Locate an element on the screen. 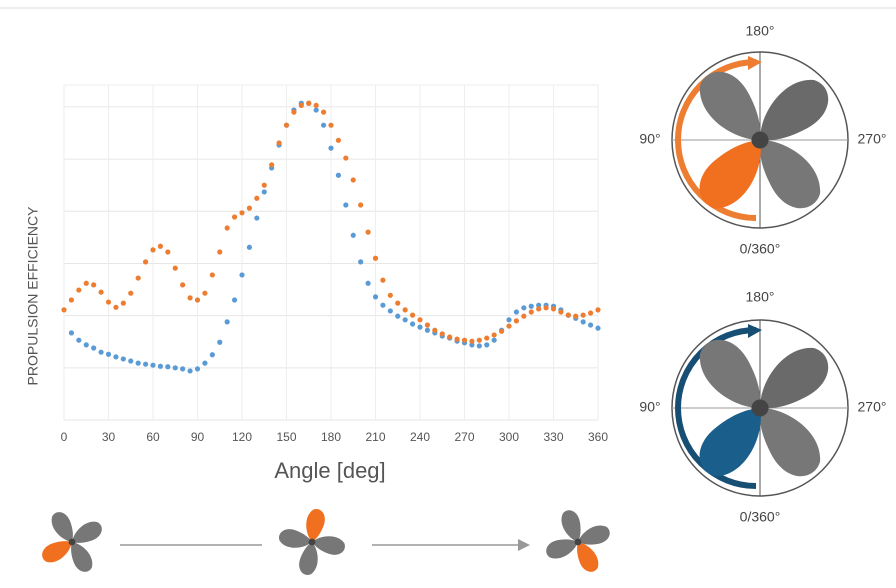 This screenshot has width=896, height=588. y-axis-title: PROPULSION EFFICIENCY is located at coordinates (33, 296).